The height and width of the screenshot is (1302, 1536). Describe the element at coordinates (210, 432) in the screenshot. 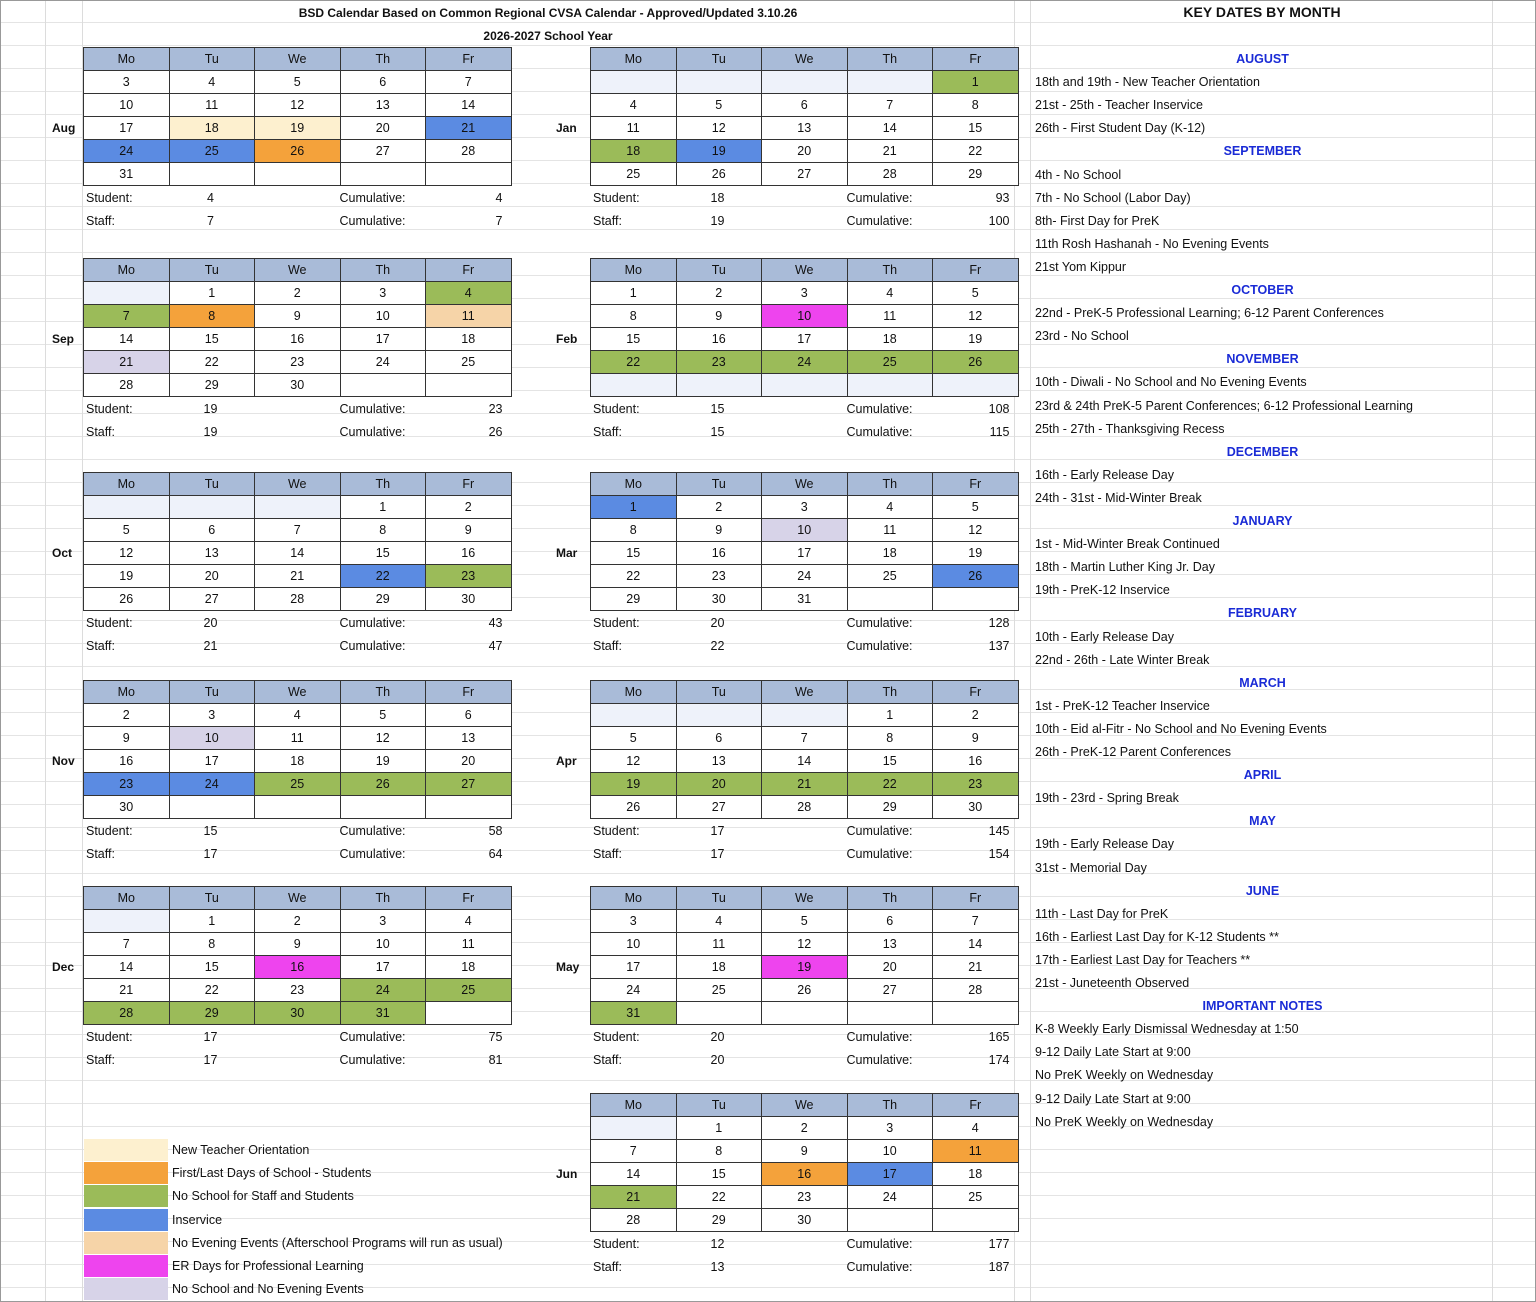

I see `staff-days: 19` at that location.